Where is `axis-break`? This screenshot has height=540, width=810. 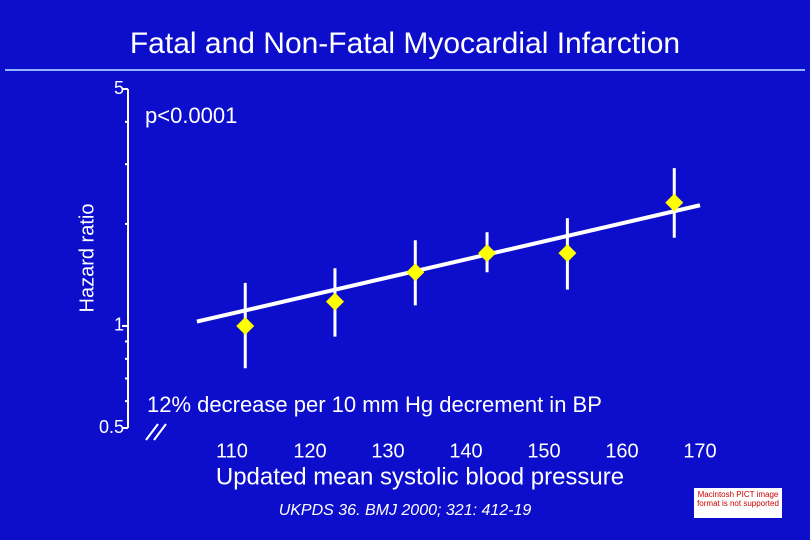
axis-break is located at coordinates (156, 432).